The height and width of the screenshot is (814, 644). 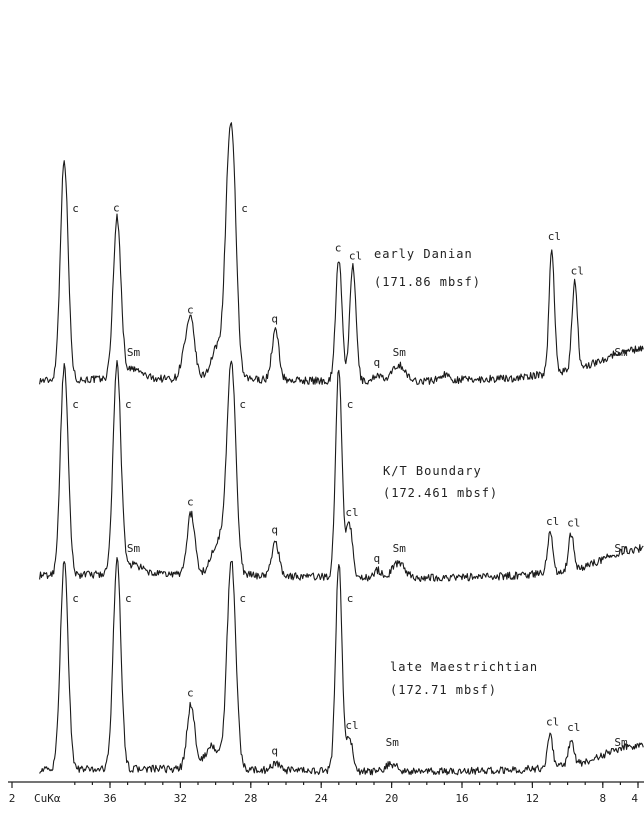 What do you see at coordinates (464, 667) in the screenshot?
I see `sample-name: late Maestrichtian` at bounding box center [464, 667].